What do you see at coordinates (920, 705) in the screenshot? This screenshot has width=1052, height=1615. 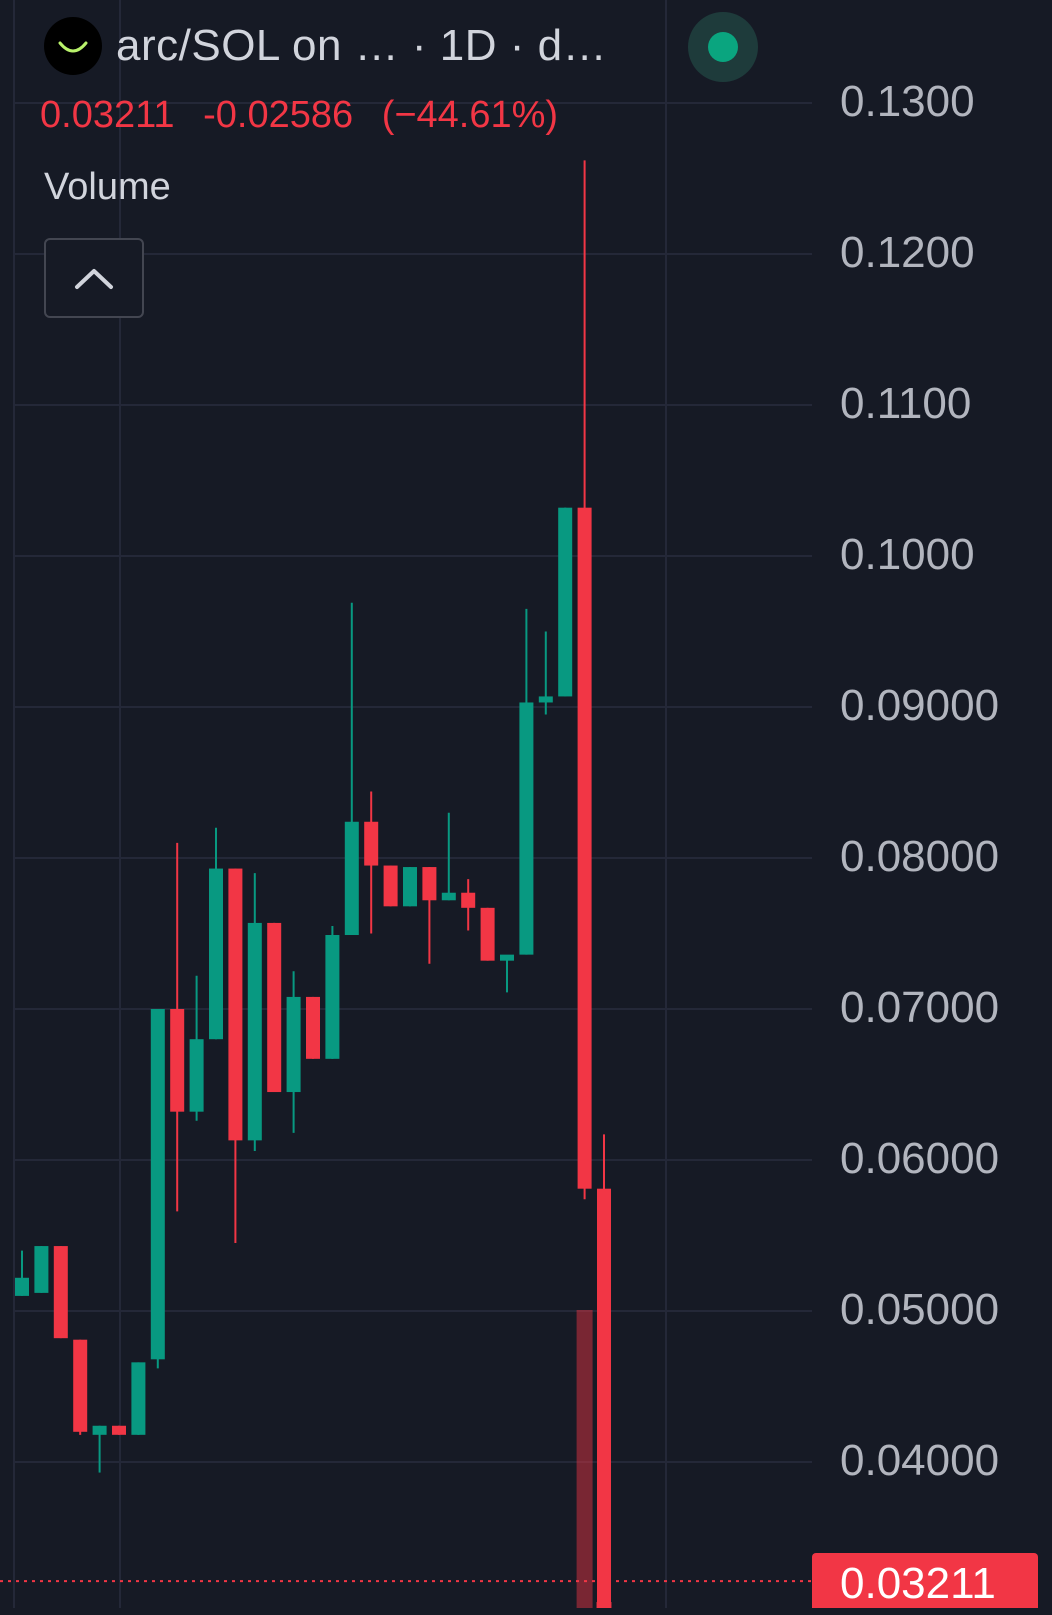 I see `price-axis-label: 0.09000` at bounding box center [920, 705].